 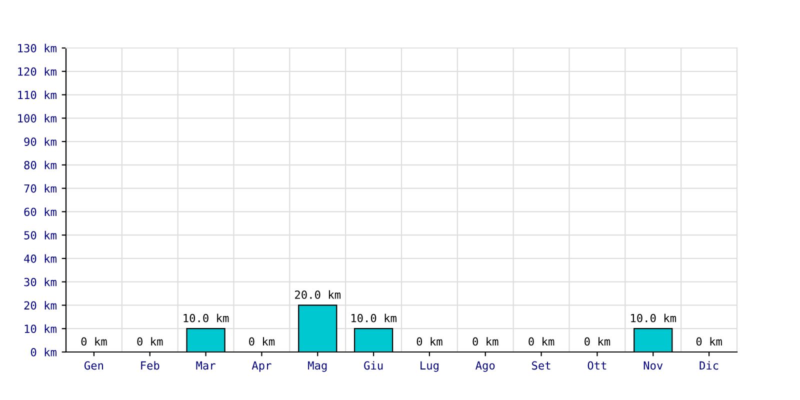 I want to click on x-tick-label: Dic, so click(x=709, y=365).